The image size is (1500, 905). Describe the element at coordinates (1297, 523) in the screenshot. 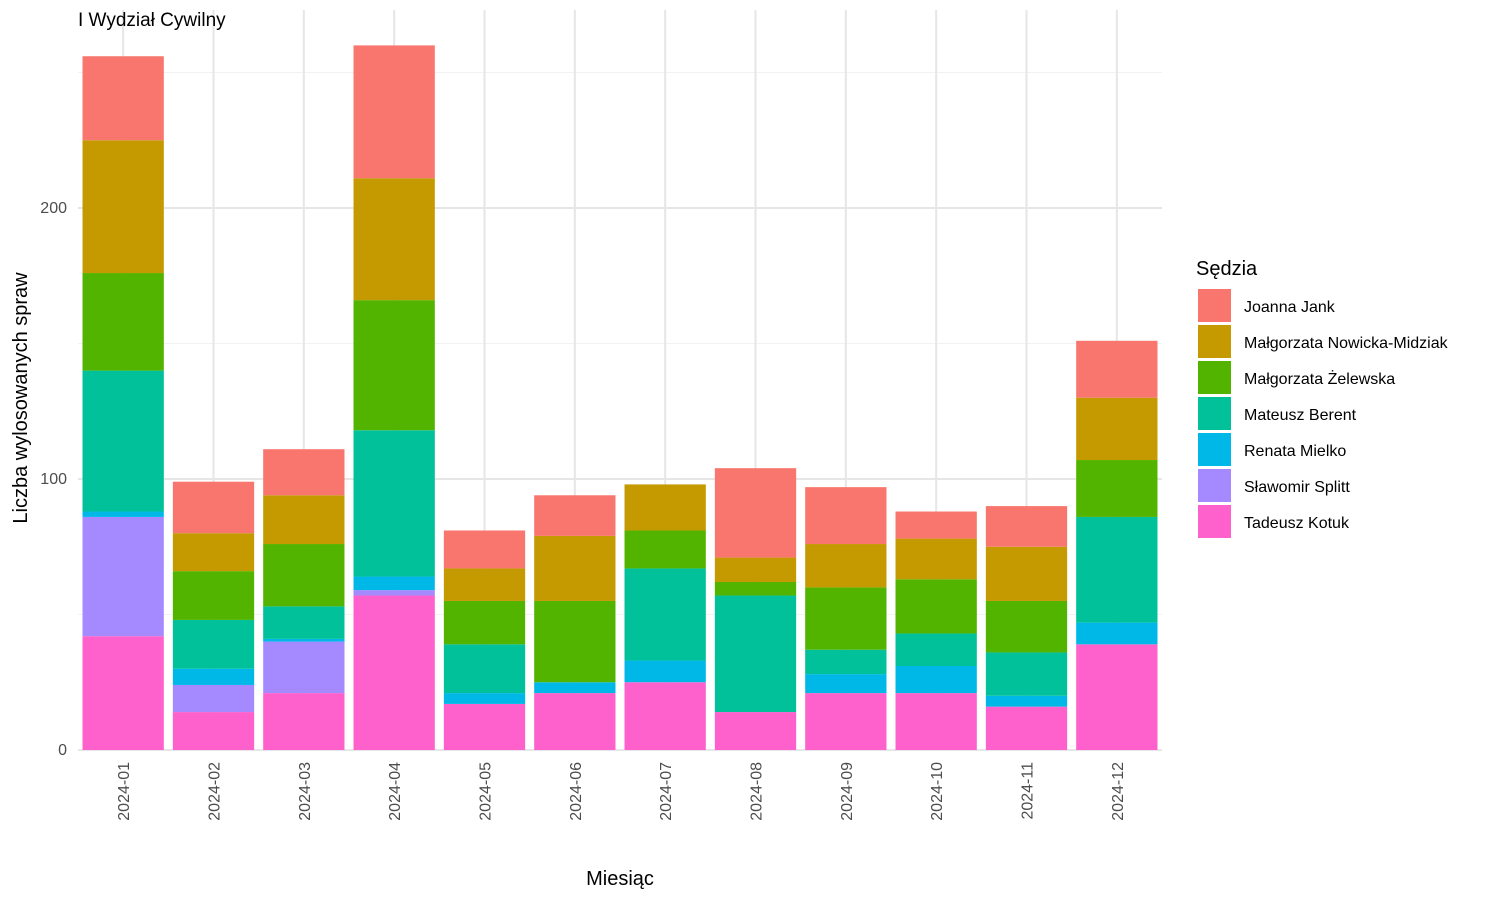

I see `legend-label: Tadeusz Kotuk` at that location.